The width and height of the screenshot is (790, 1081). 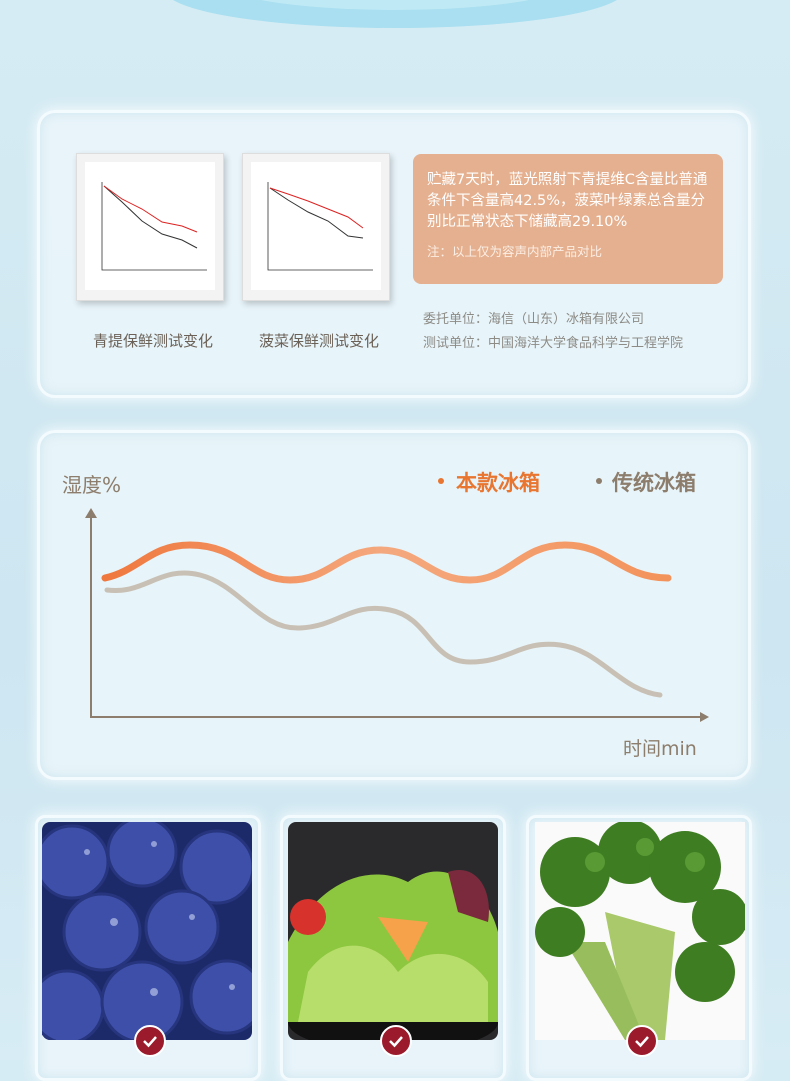 I want to click on disclaimer: 注：以上仅为容声内部产品对比, so click(x=515, y=251).